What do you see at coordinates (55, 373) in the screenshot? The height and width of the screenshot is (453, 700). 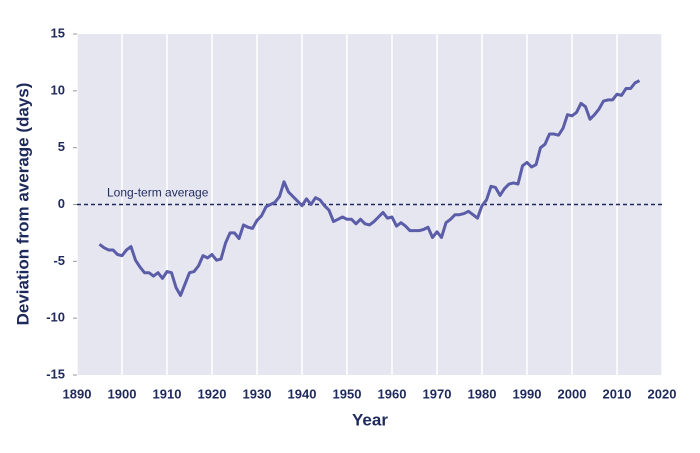 I see `y-tick-label: -15` at bounding box center [55, 373].